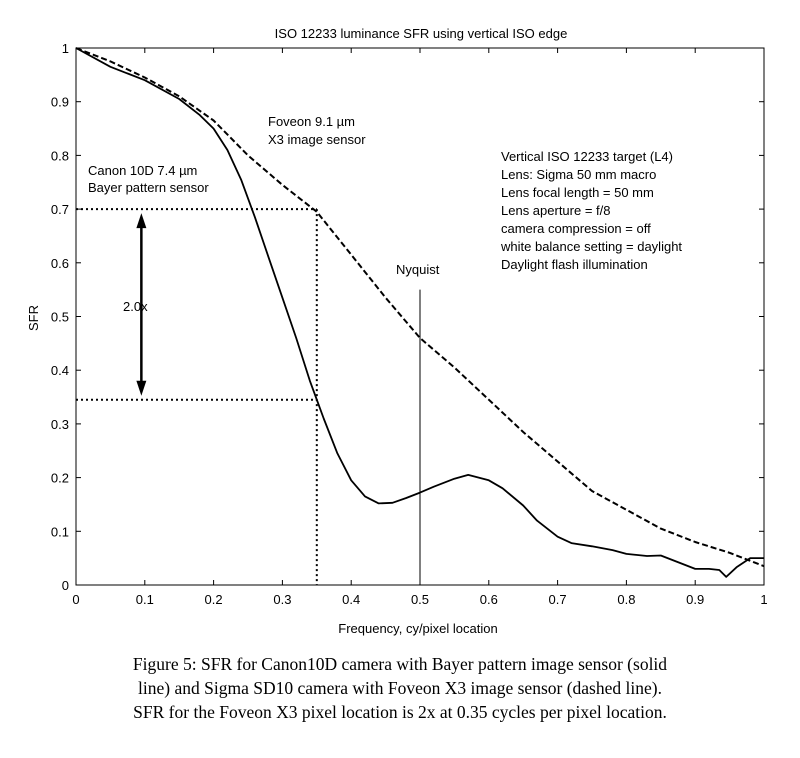  I want to click on info-line-7: Daylight flash illumination, so click(574, 264).